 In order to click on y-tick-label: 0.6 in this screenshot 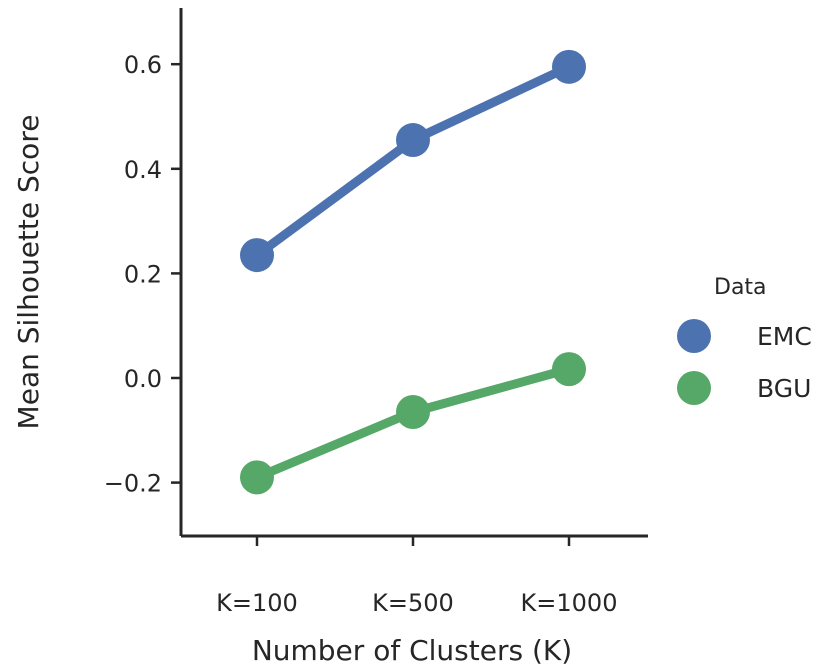, I will do `click(143, 65)`.